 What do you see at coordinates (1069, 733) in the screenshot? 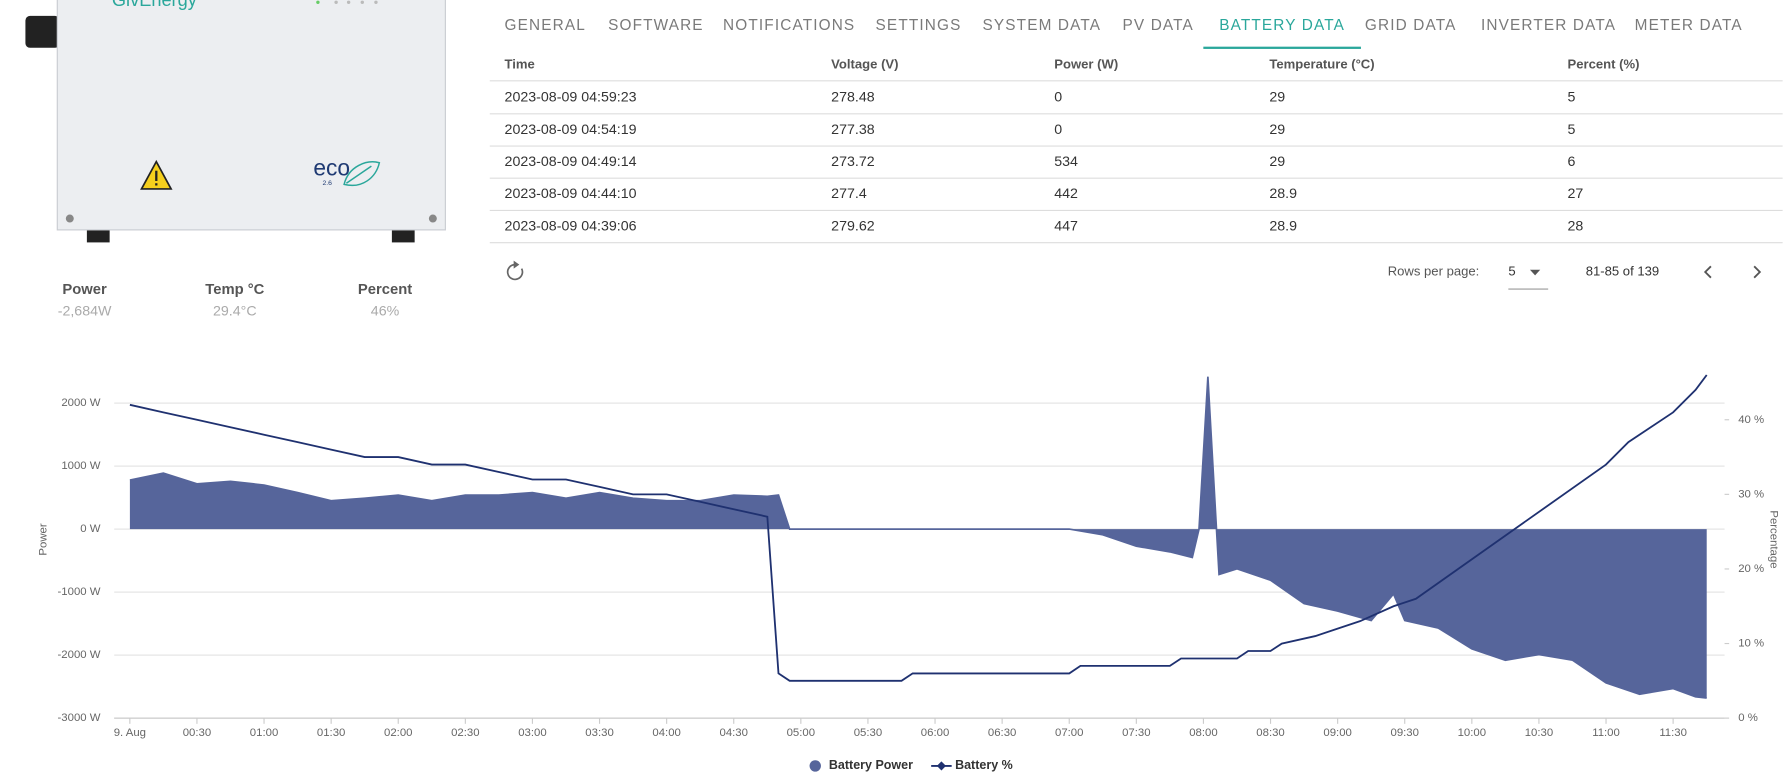
I see `x-tick-label: 07:00` at bounding box center [1069, 733].